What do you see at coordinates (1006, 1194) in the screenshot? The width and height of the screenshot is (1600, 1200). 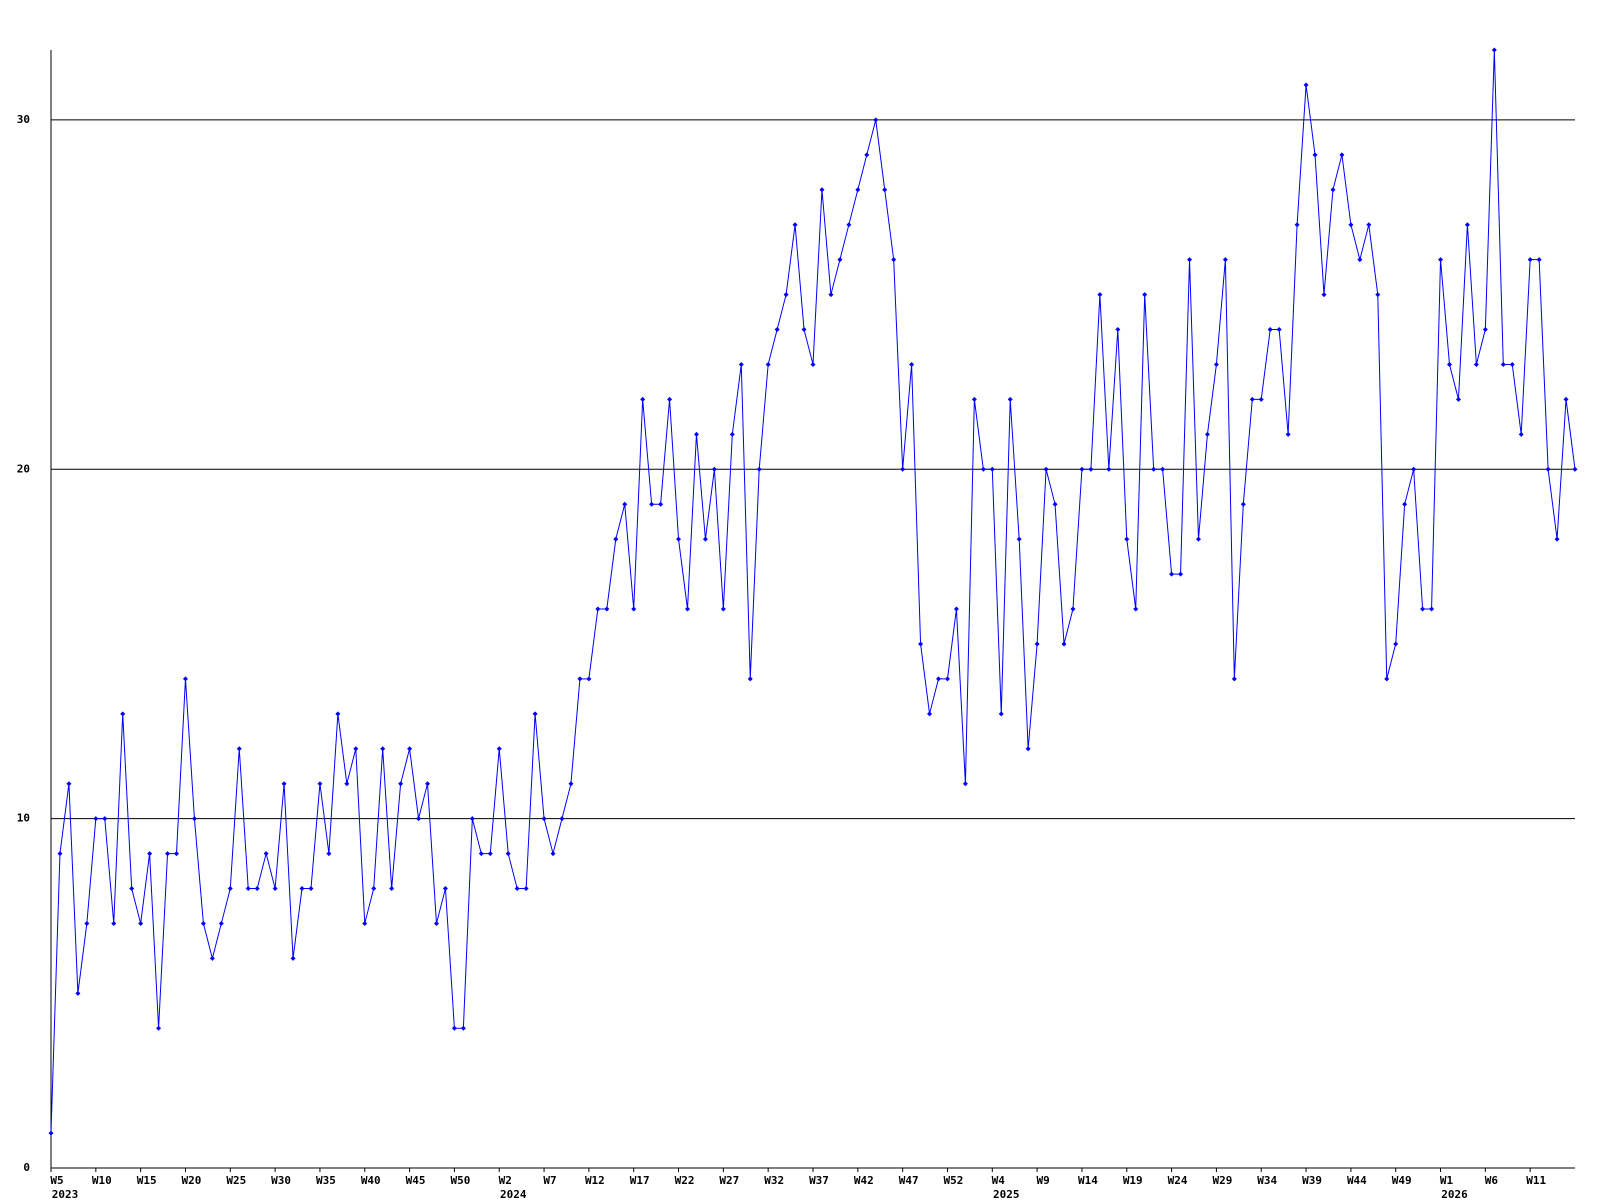 I see `x-year-label: 2025` at bounding box center [1006, 1194].